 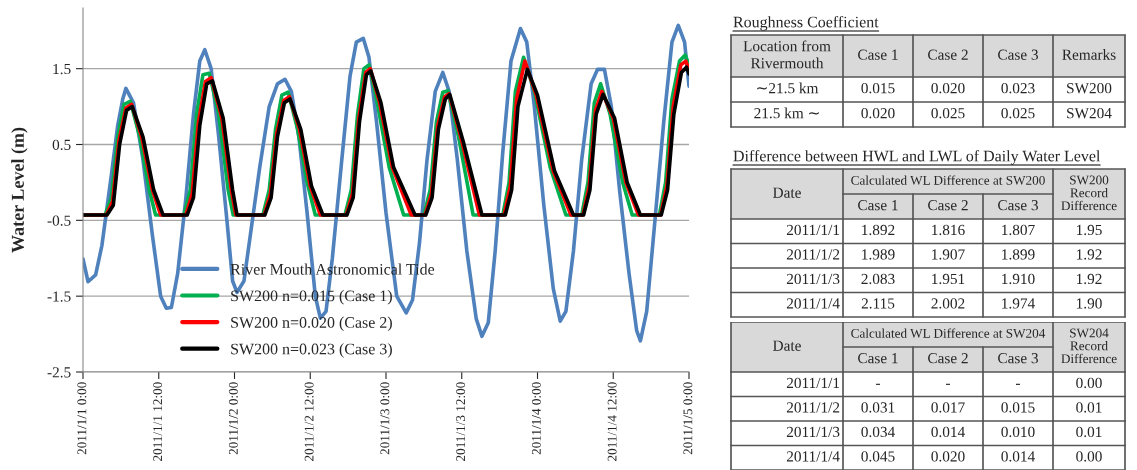 I want to click on text: 1.989, so click(x=878, y=254).